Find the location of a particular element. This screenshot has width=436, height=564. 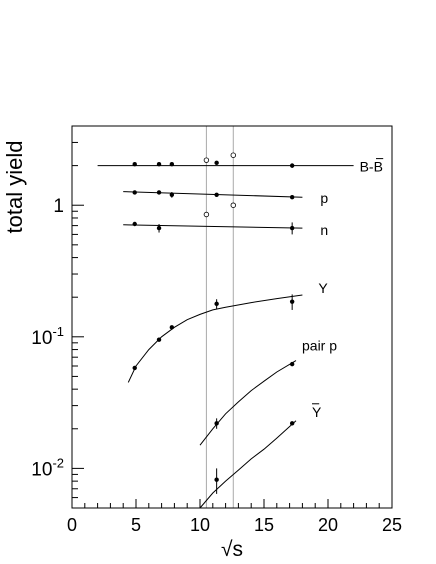

x-axis-ticks: 0 5 10 15 20 25 is located at coordinates (234, 517).